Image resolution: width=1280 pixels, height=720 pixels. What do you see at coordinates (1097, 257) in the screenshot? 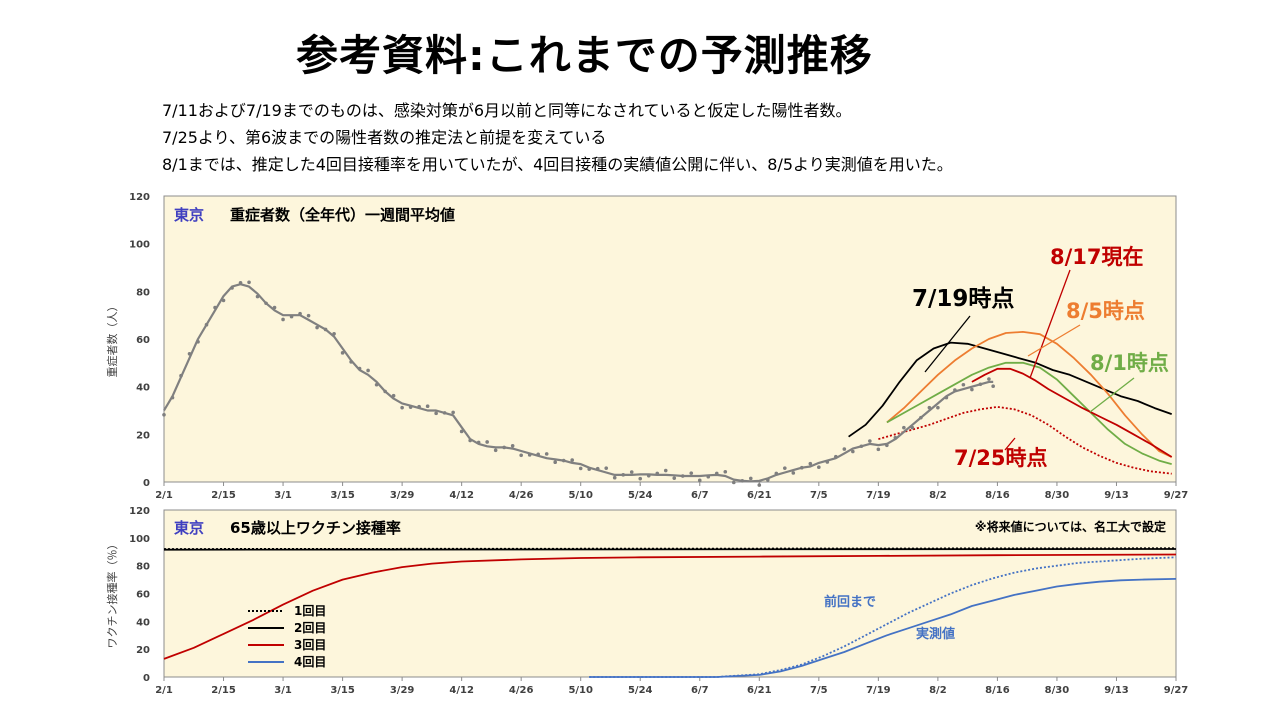
I see `annotation-label: 8/17現在` at bounding box center [1097, 257].